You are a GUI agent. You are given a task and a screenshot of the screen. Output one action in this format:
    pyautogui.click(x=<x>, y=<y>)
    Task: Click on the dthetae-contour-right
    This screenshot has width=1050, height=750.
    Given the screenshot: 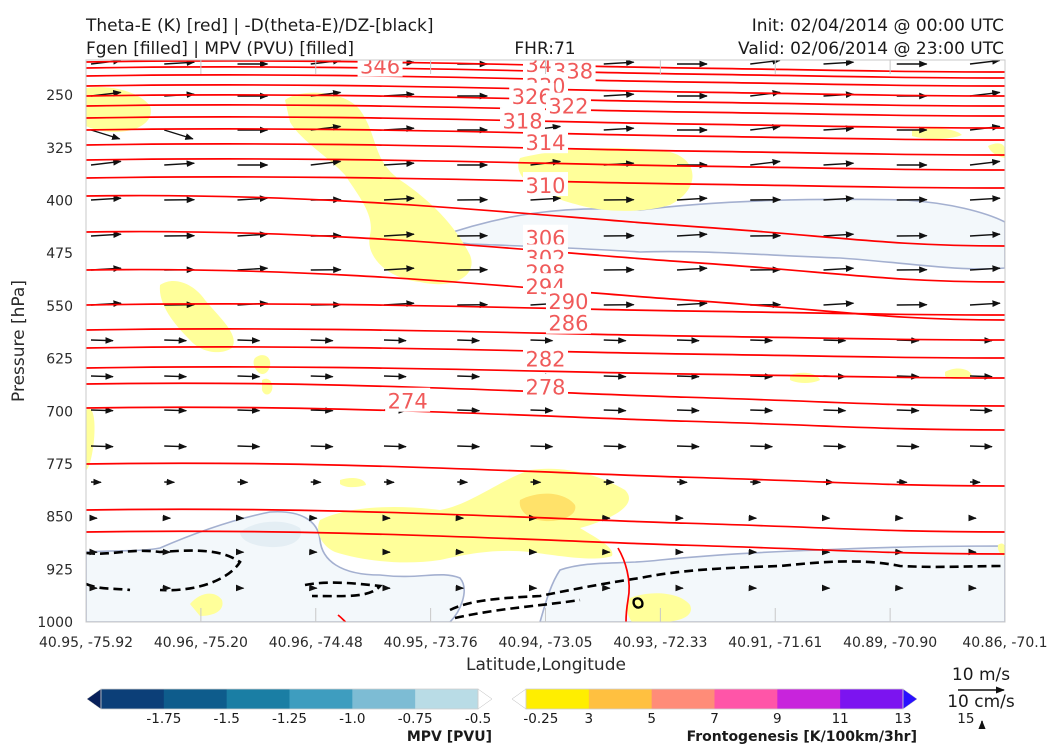 What is the action you would take?
    pyautogui.click(x=727, y=586)
    